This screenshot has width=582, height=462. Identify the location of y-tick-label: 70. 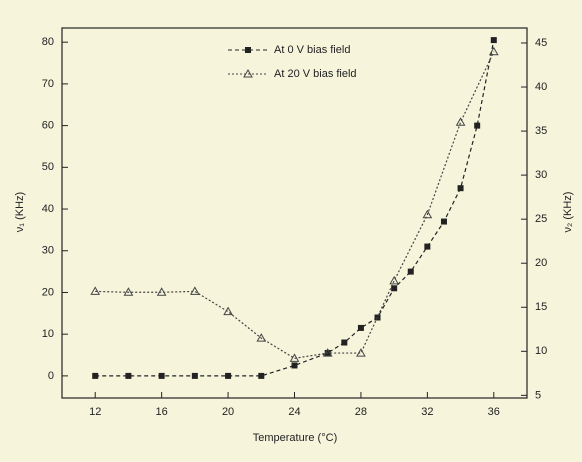
(48, 84).